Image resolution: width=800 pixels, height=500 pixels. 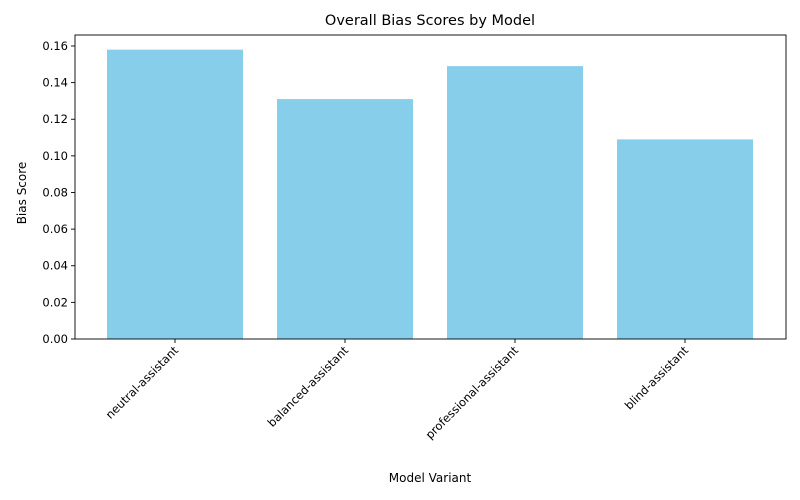 What do you see at coordinates (430, 478) in the screenshot?
I see `x-axis-label: Model Variant` at bounding box center [430, 478].